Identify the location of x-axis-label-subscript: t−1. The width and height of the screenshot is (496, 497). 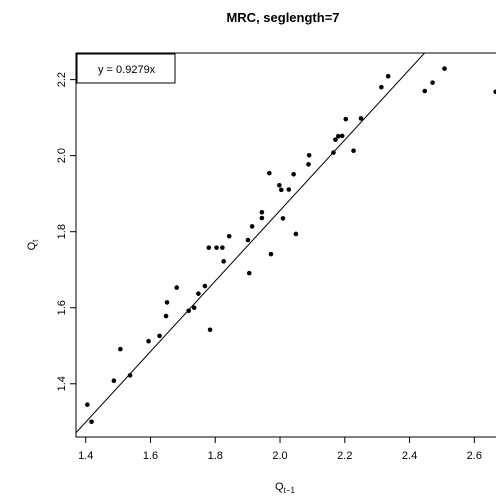
(290, 490).